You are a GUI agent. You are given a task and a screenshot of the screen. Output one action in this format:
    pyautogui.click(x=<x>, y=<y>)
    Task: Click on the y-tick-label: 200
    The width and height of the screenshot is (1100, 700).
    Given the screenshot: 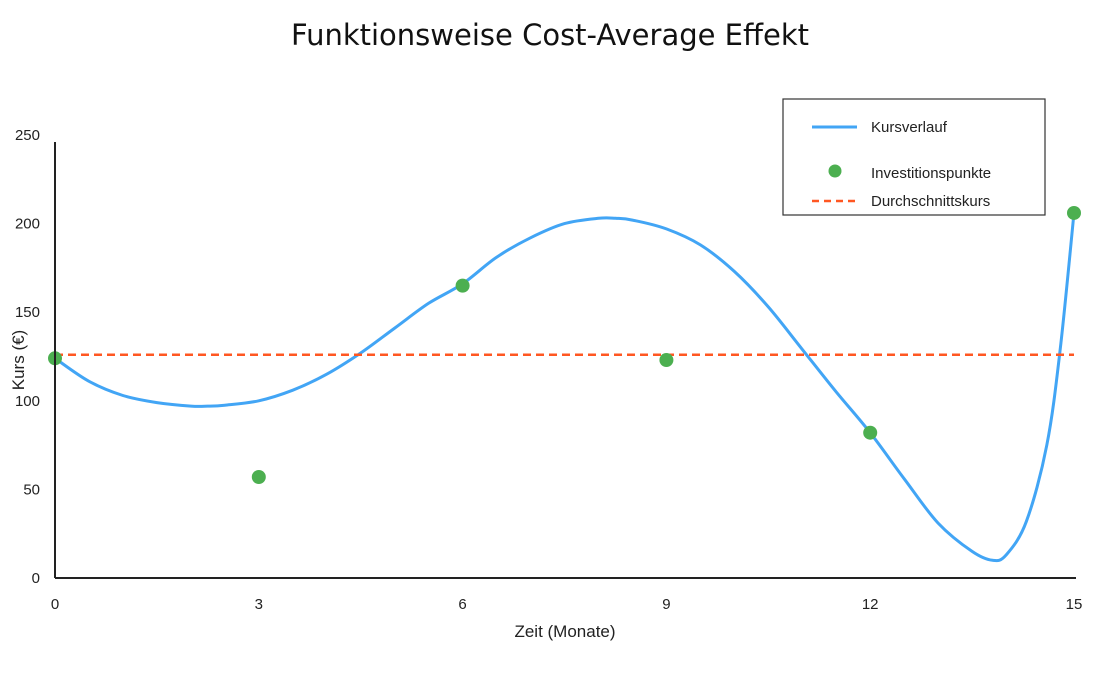 What is the action you would take?
    pyautogui.click(x=27, y=224)
    